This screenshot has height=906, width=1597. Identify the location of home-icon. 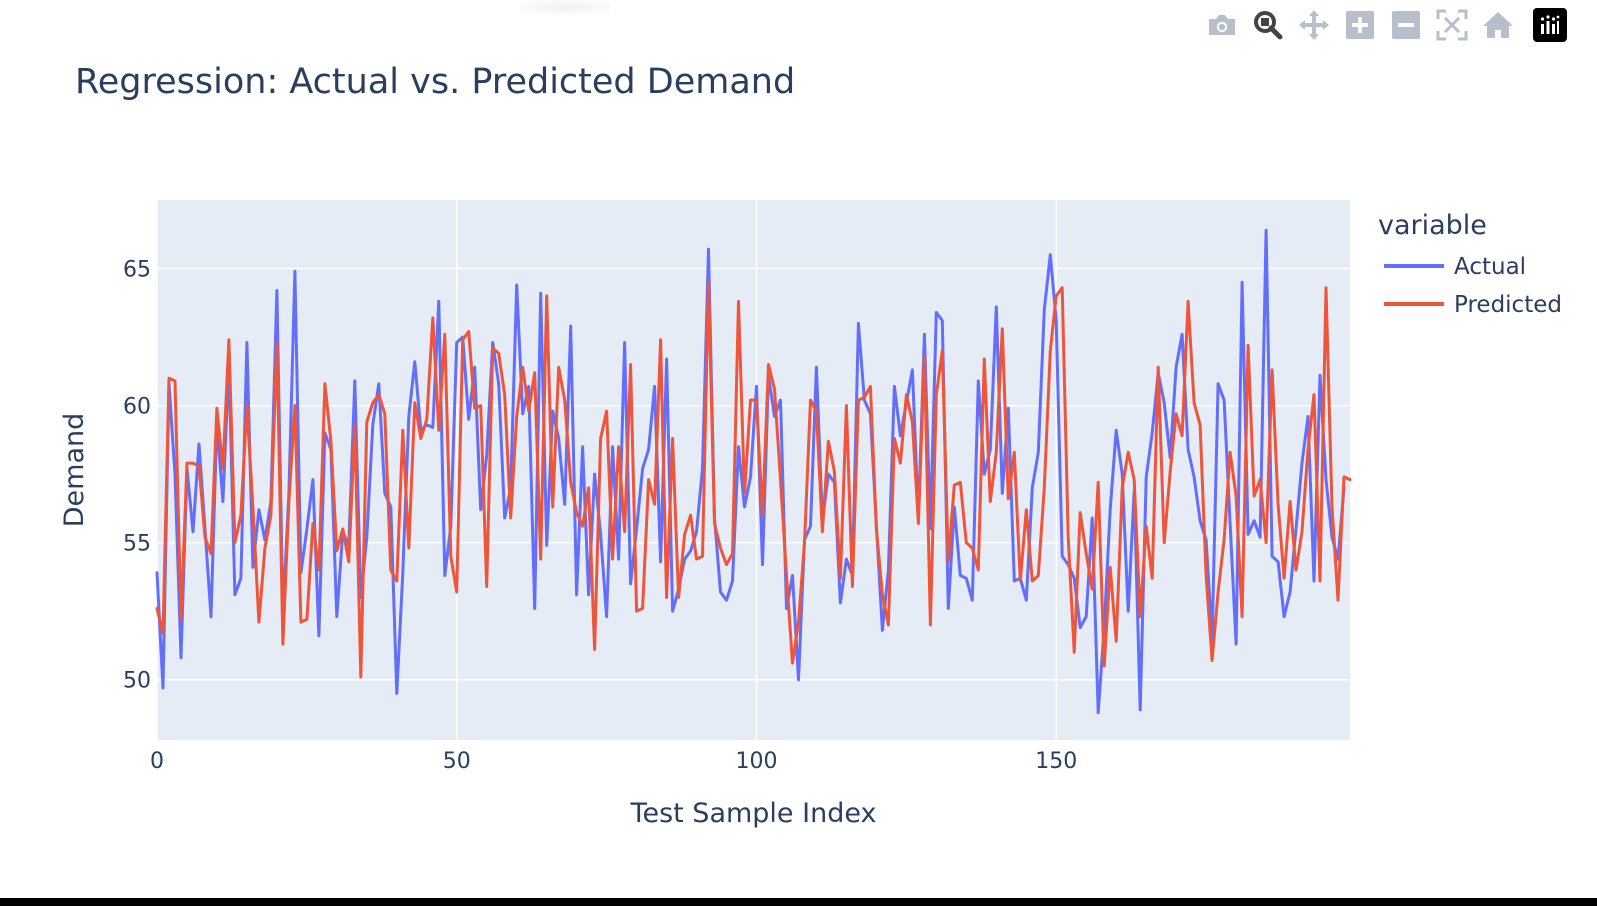
(1498, 25).